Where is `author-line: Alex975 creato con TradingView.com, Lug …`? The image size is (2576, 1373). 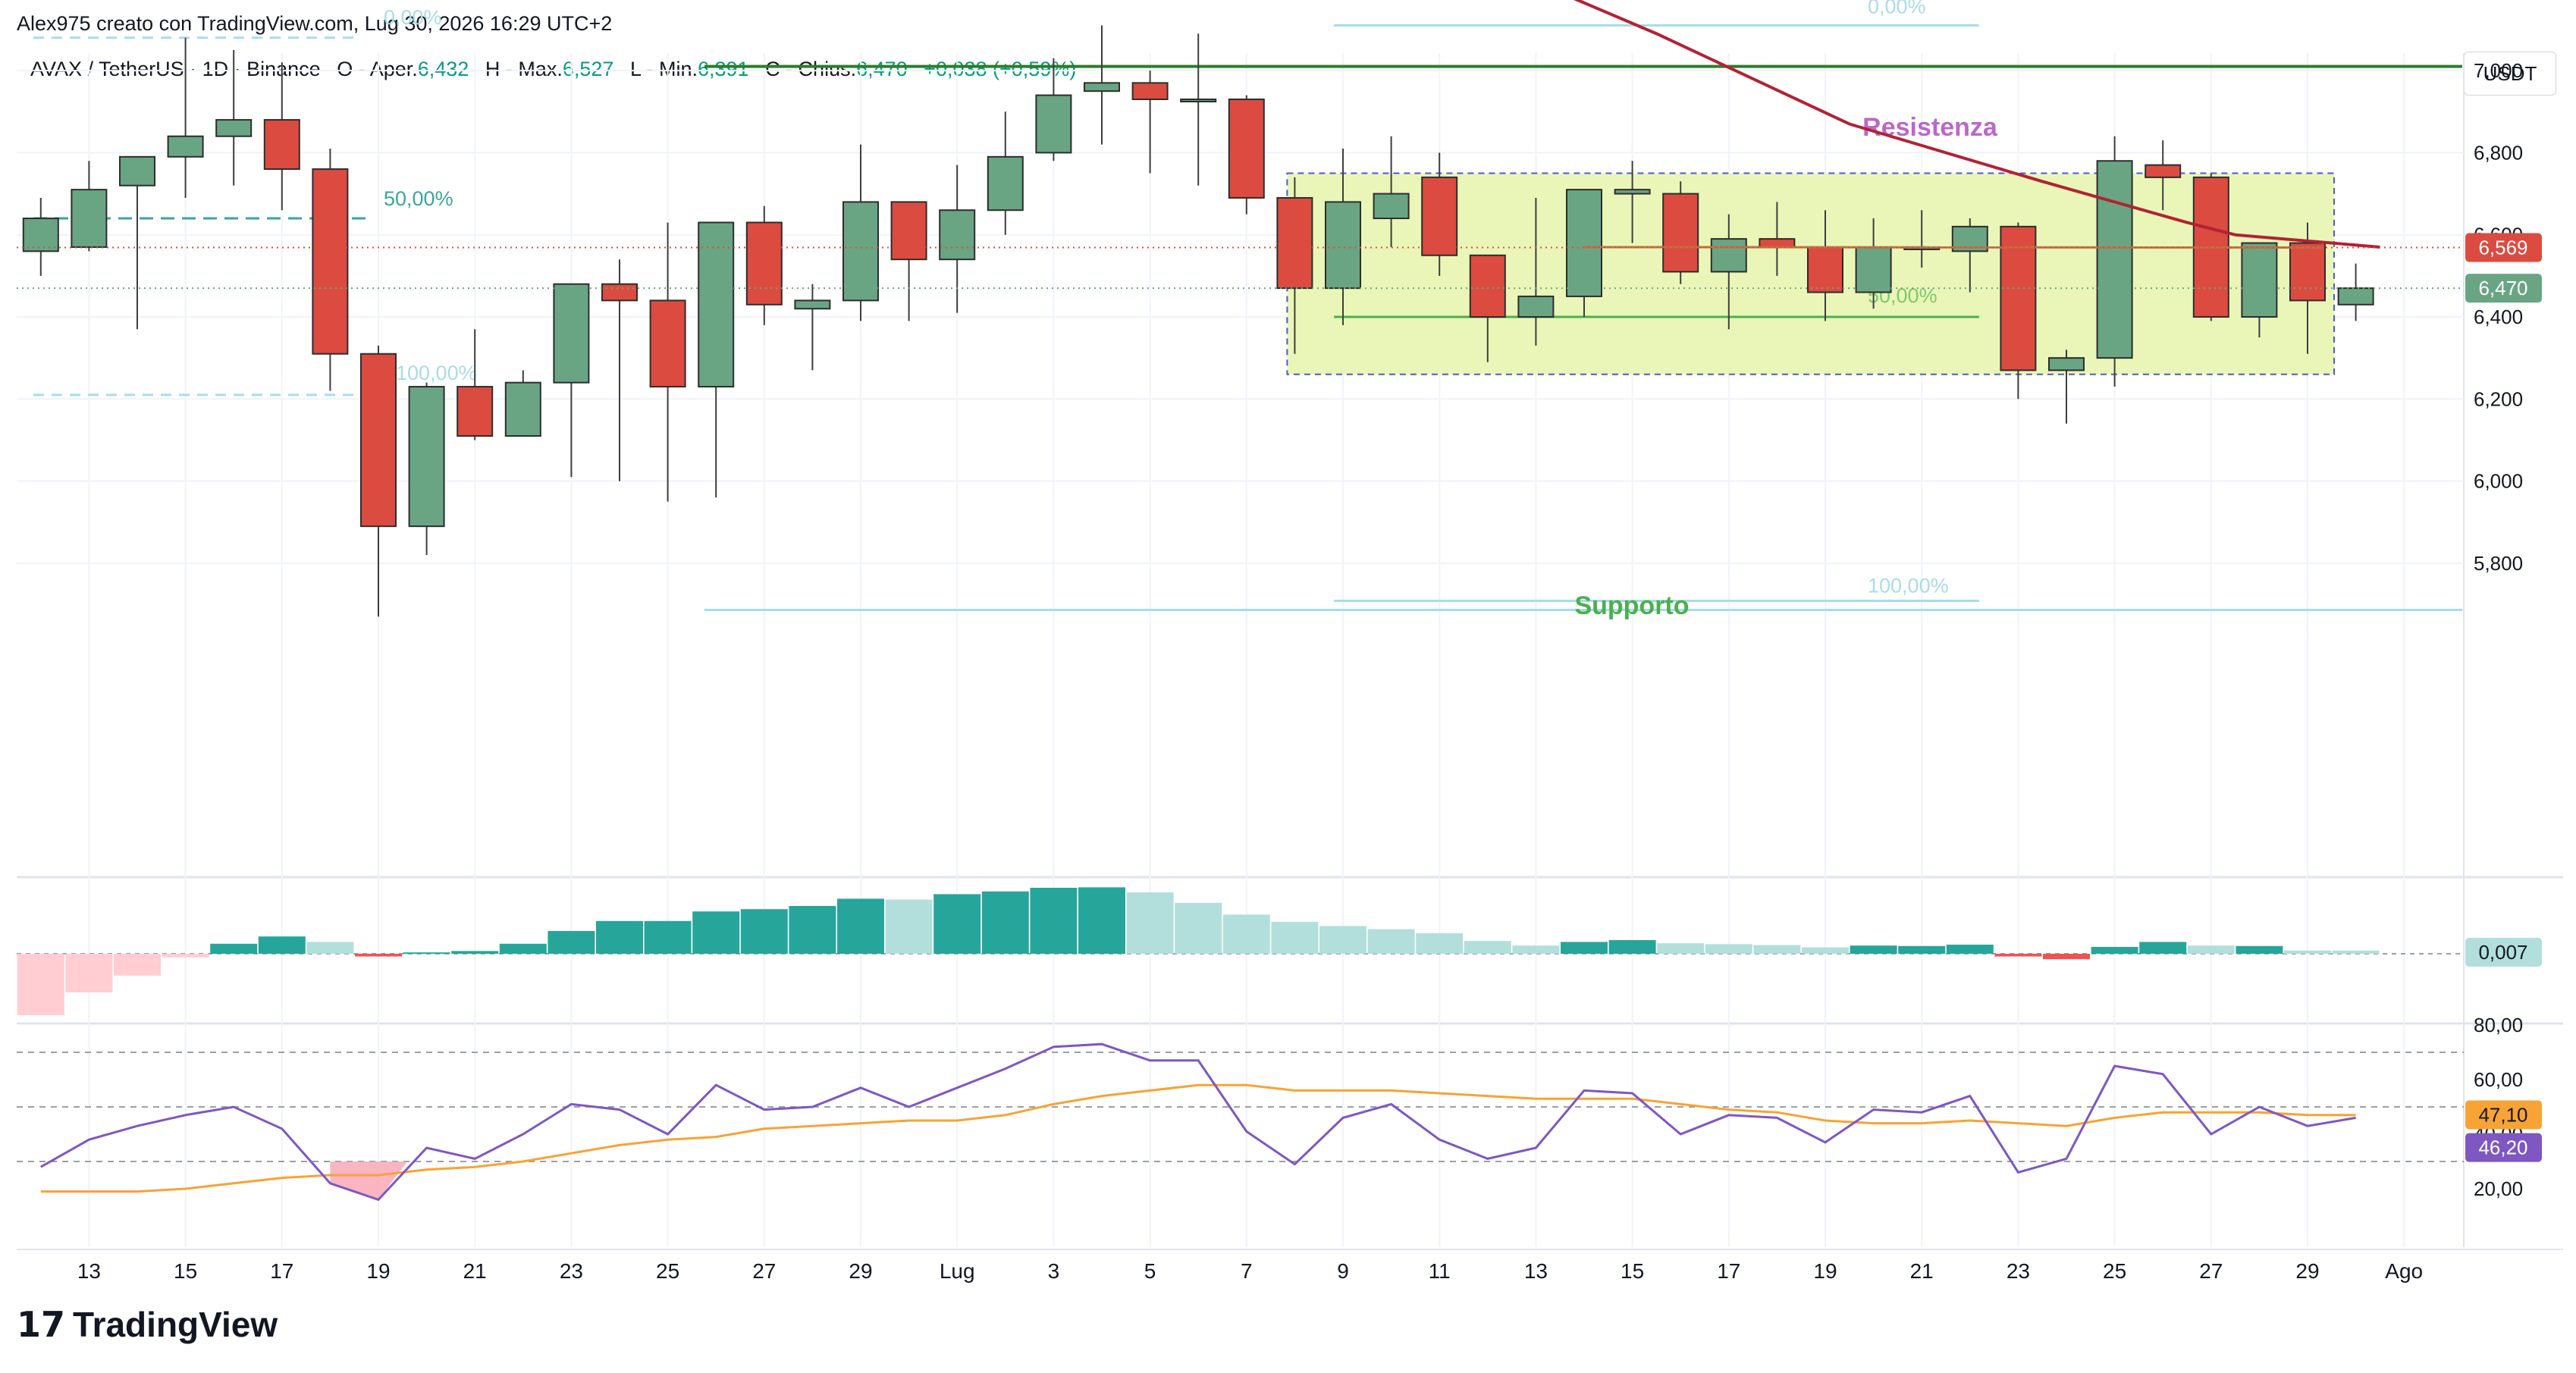
author-line: Alex975 creato con TradingView.com, Lug … is located at coordinates (315, 23).